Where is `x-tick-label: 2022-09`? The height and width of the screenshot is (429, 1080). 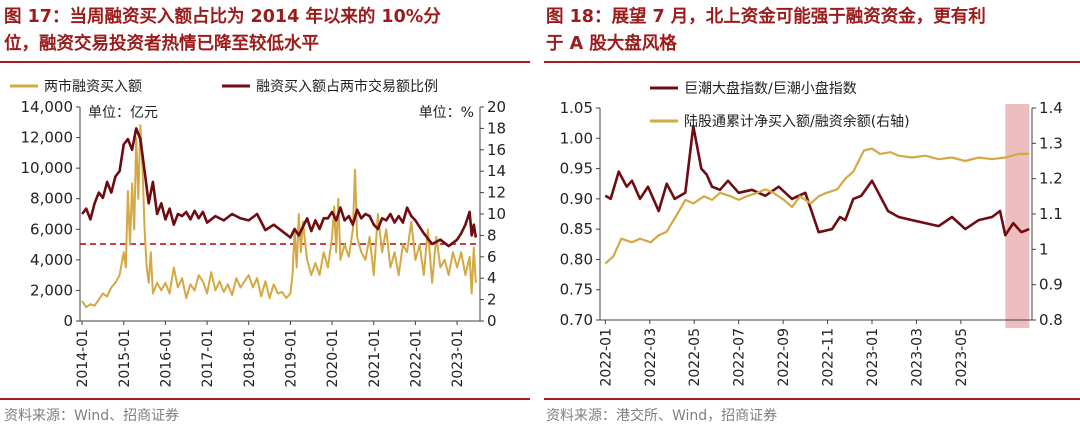
x-tick-label: 2022-09 is located at coordinates (784, 357).